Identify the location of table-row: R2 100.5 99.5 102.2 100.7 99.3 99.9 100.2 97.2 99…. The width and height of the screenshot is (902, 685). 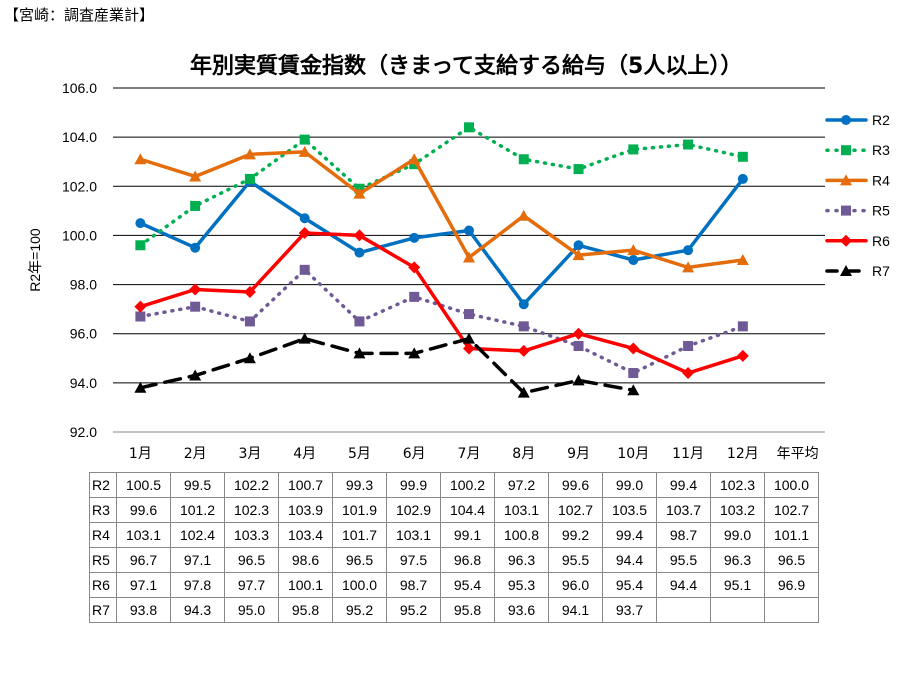
(454, 485).